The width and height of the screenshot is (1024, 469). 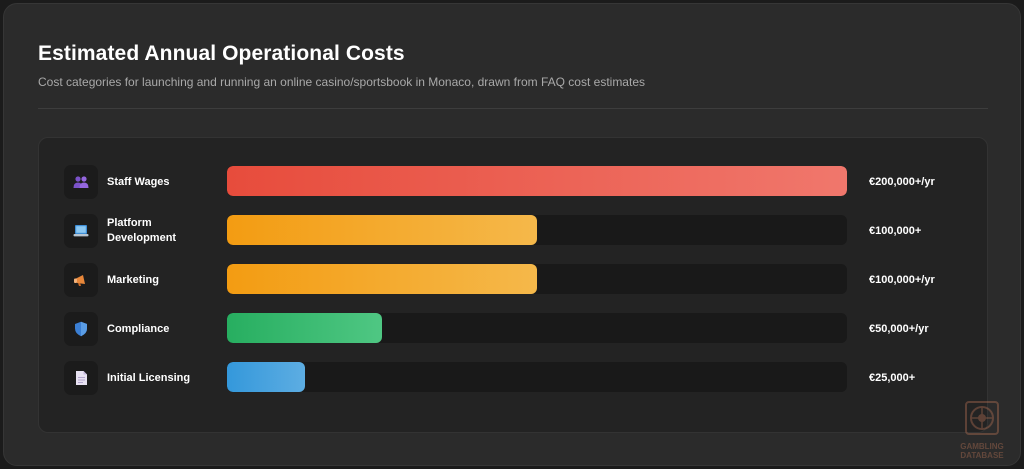 I want to click on bar-label: Staff Wages, so click(x=138, y=181).